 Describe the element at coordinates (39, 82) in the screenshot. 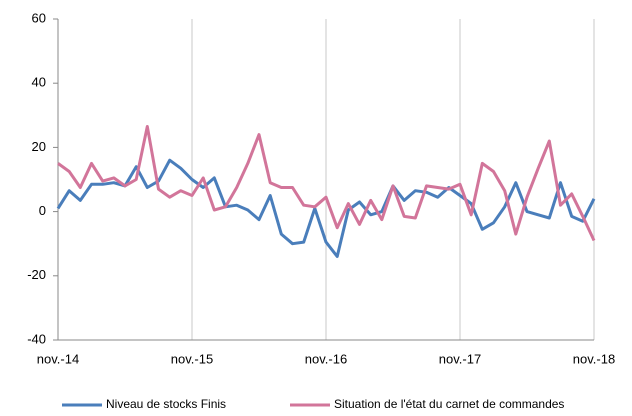

I see `y-tick-label: 40` at that location.